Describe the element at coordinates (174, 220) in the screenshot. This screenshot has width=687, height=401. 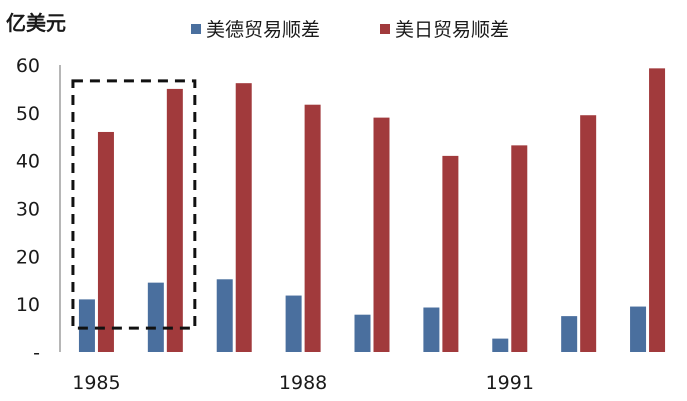
I see `bar-japan-1986` at that location.